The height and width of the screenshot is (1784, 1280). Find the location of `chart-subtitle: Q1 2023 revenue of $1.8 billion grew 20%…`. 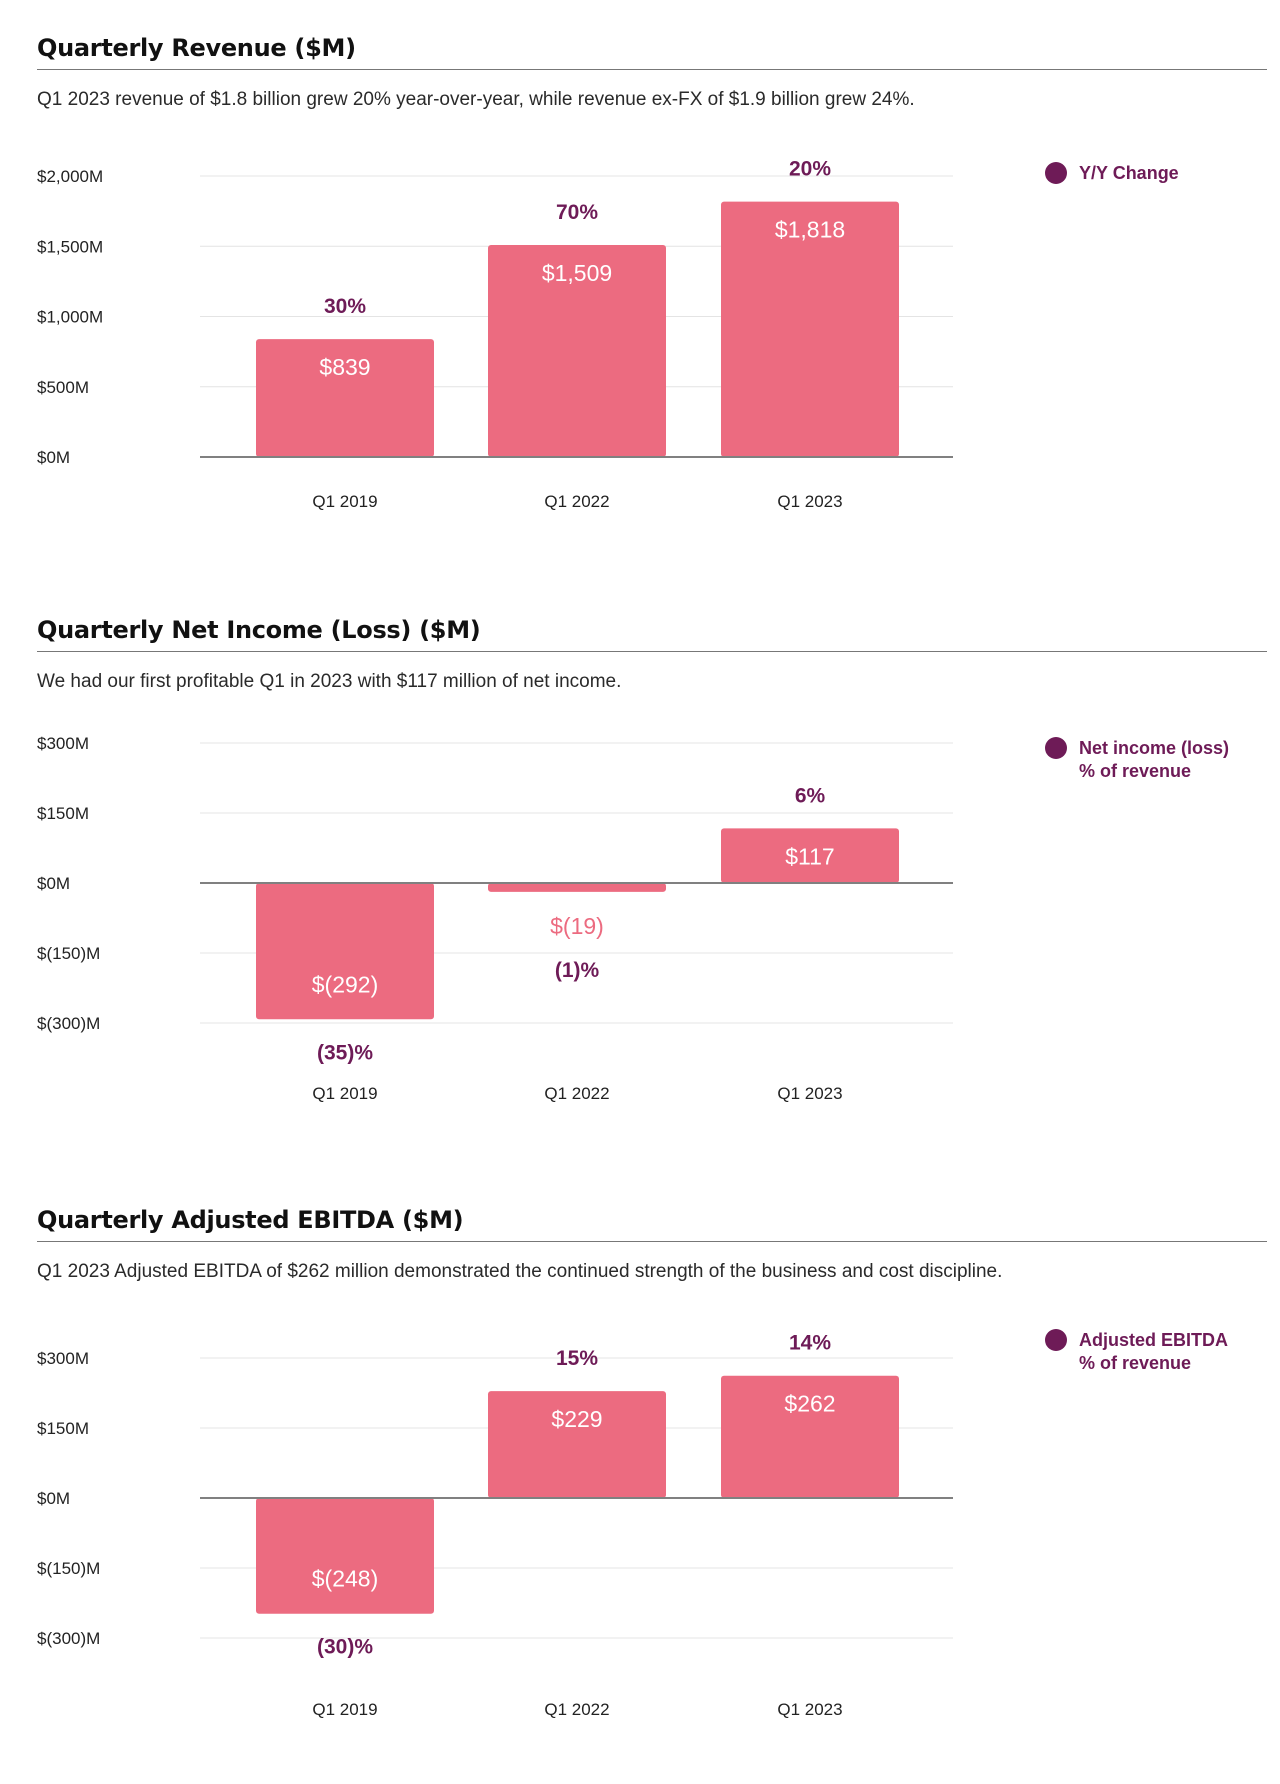

chart-subtitle: Q1 2023 revenue of $1.8 billion grew 20%… is located at coordinates (476, 99).